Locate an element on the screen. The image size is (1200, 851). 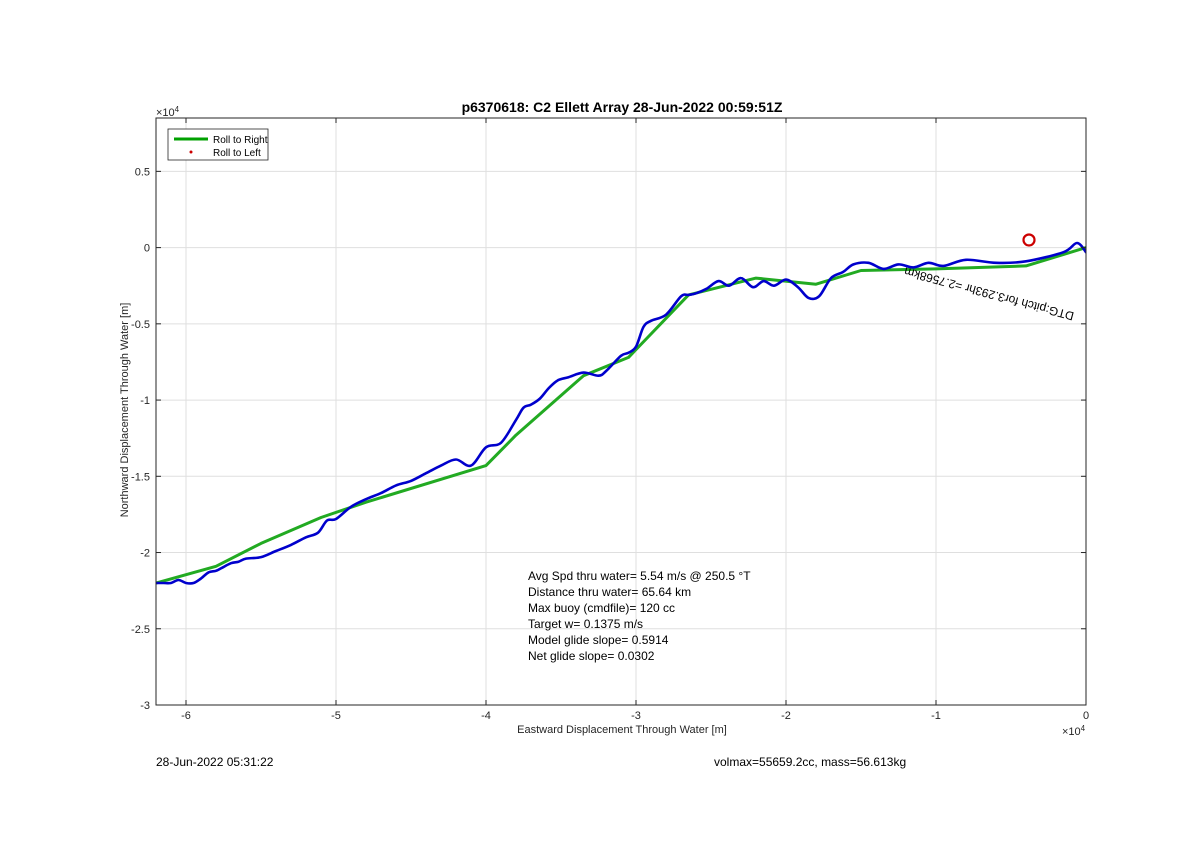
y-tick-label: -3 is located at coordinates (145, 706).